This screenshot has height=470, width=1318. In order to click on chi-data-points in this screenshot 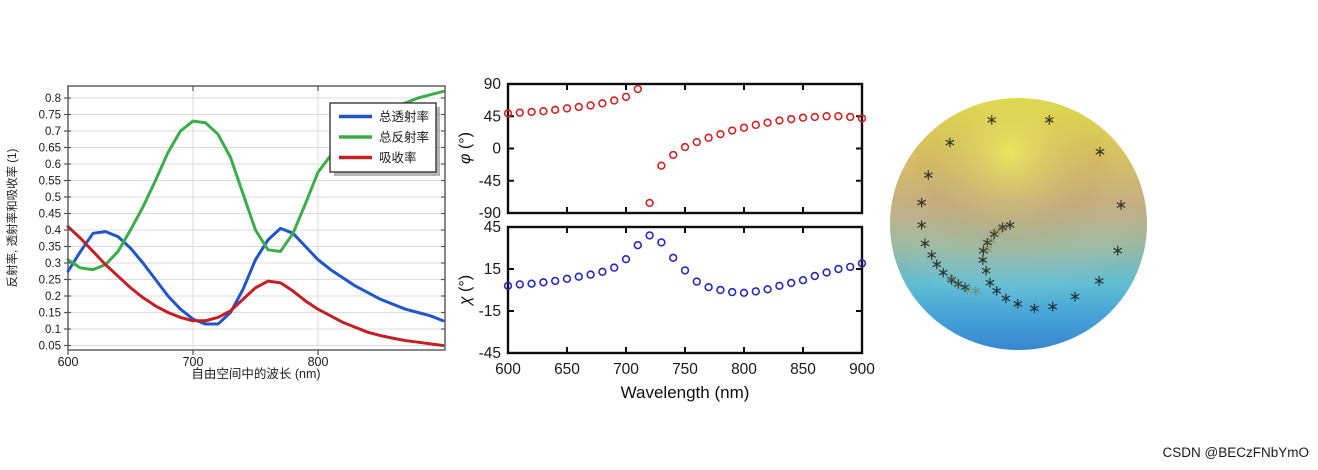, I will do `click(685, 264)`.